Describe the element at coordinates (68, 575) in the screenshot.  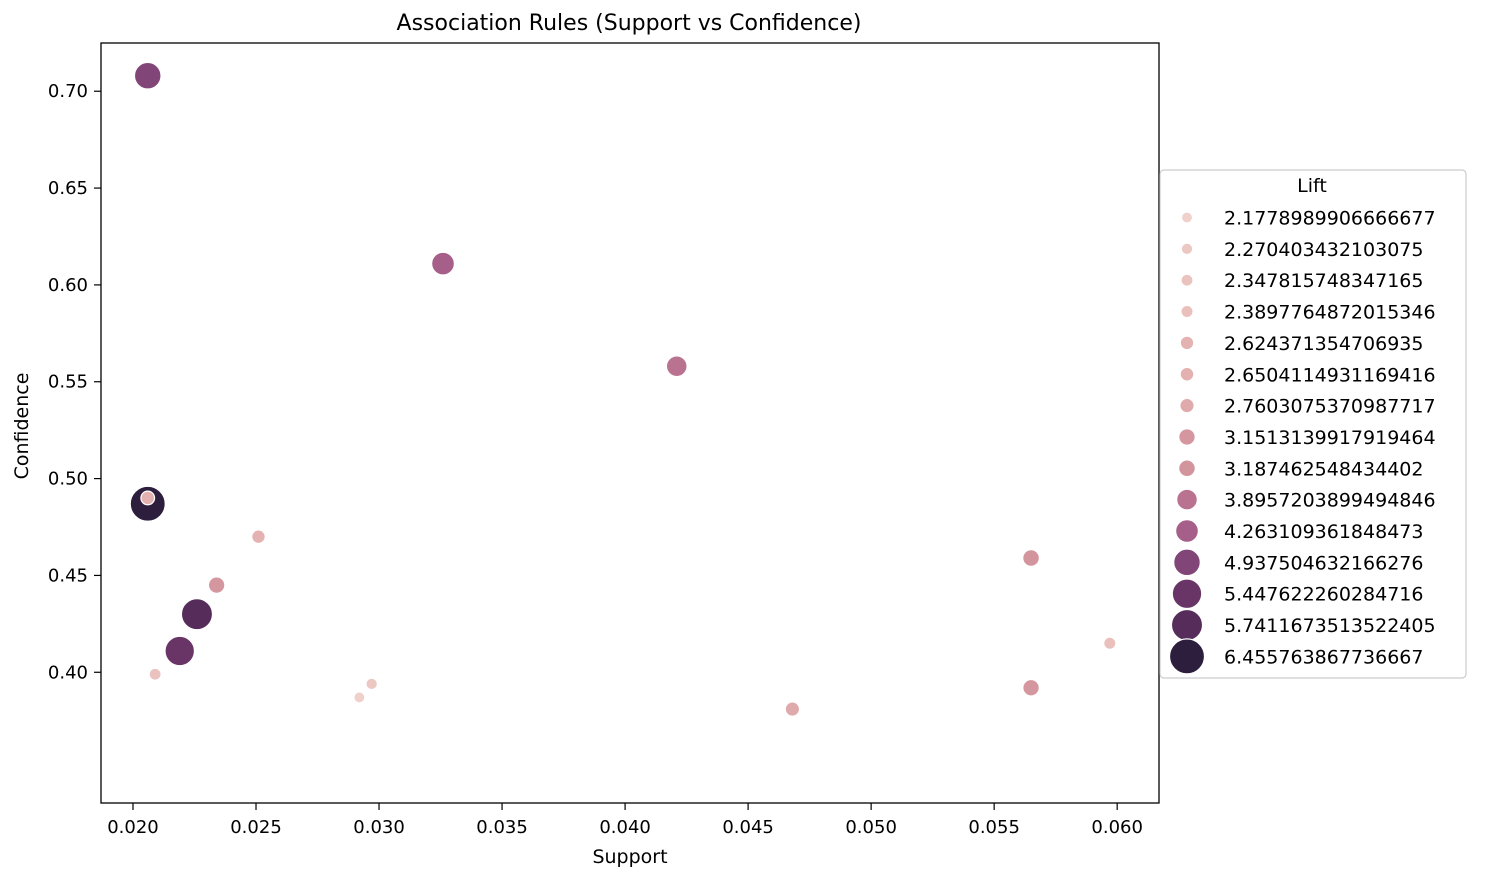
I see `y-tick-label: 0.45` at that location.